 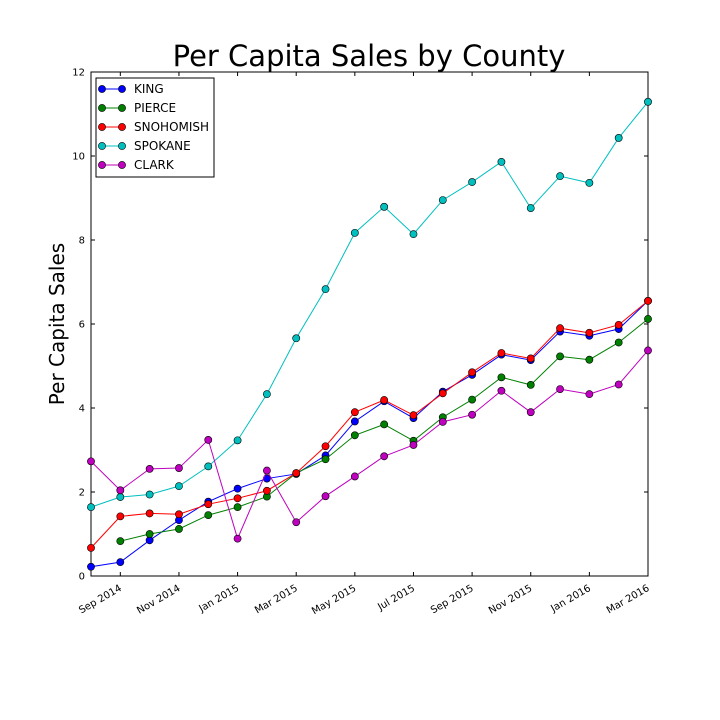 I want to click on legend: KING PIERCE SNOHOMISH SPOKANE CLARK, so click(x=155, y=127).